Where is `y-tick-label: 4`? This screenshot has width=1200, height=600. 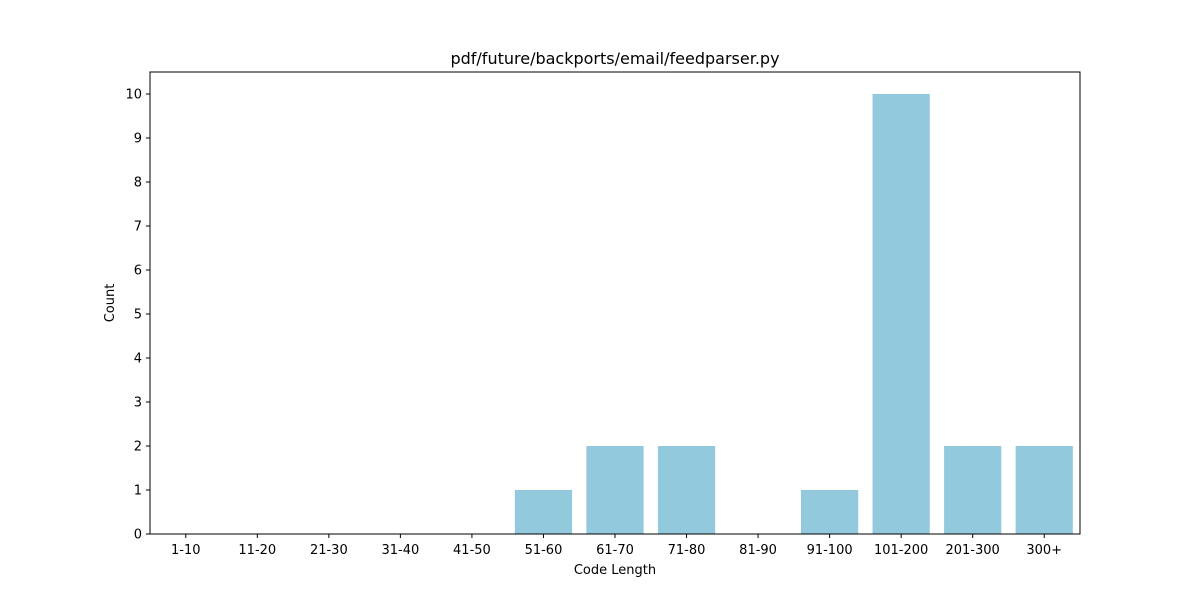
y-tick-label: 4 is located at coordinates (138, 359).